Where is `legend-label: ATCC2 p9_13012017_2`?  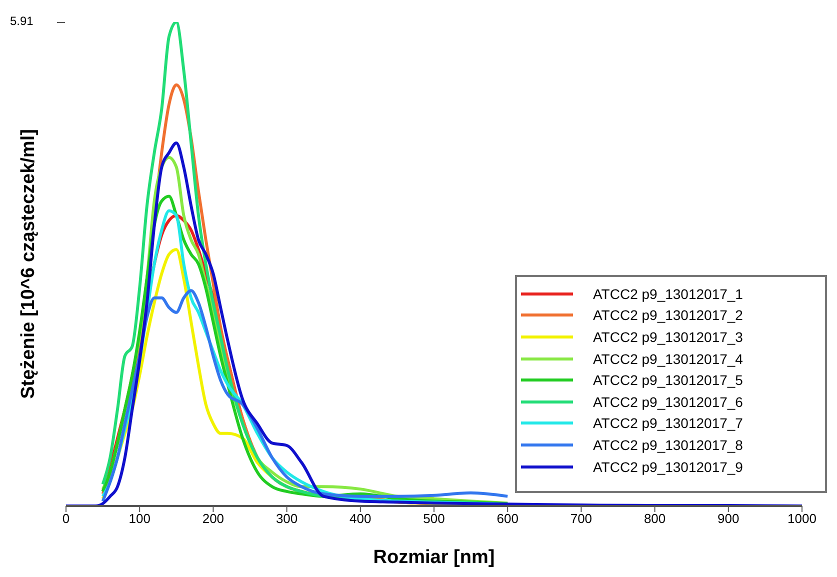
legend-label: ATCC2 p9_13012017_2 is located at coordinates (668, 315).